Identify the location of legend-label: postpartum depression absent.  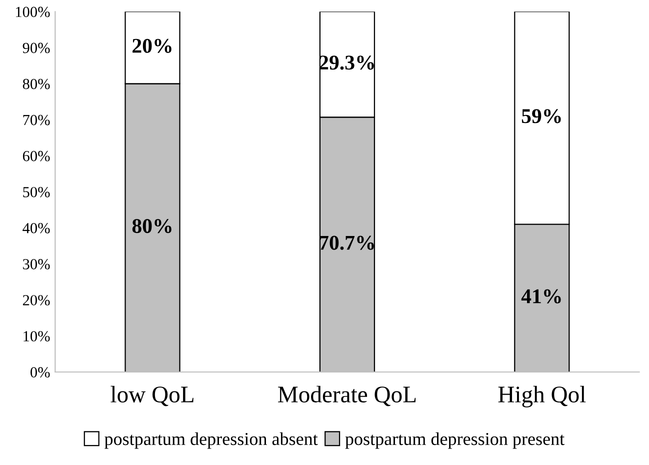
(211, 440).